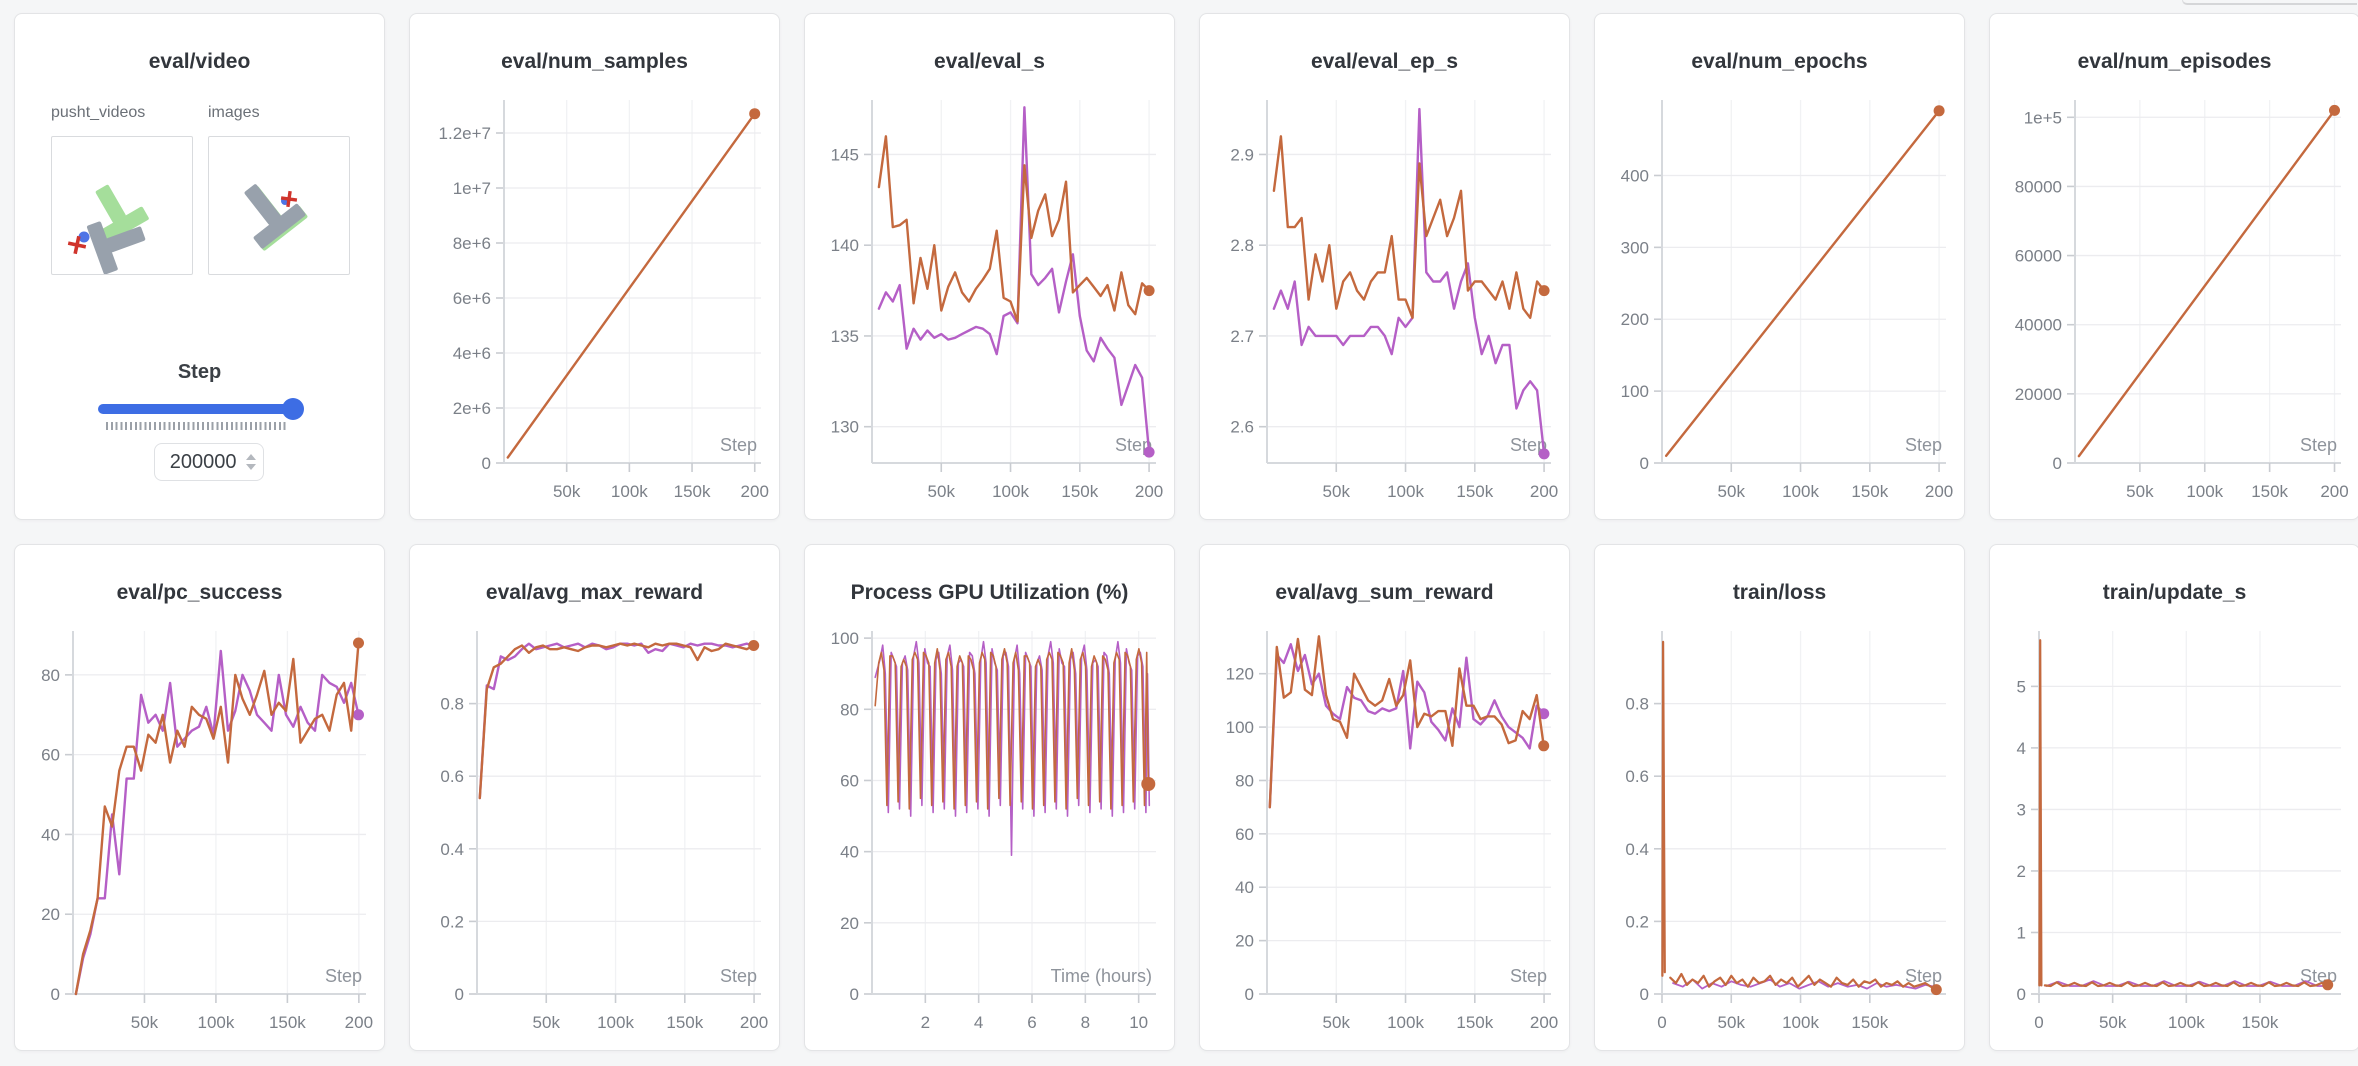 This screenshot has height=1066, width=2358. Describe the element at coordinates (849, 780) in the screenshot. I see `svg-text: 60` at that location.